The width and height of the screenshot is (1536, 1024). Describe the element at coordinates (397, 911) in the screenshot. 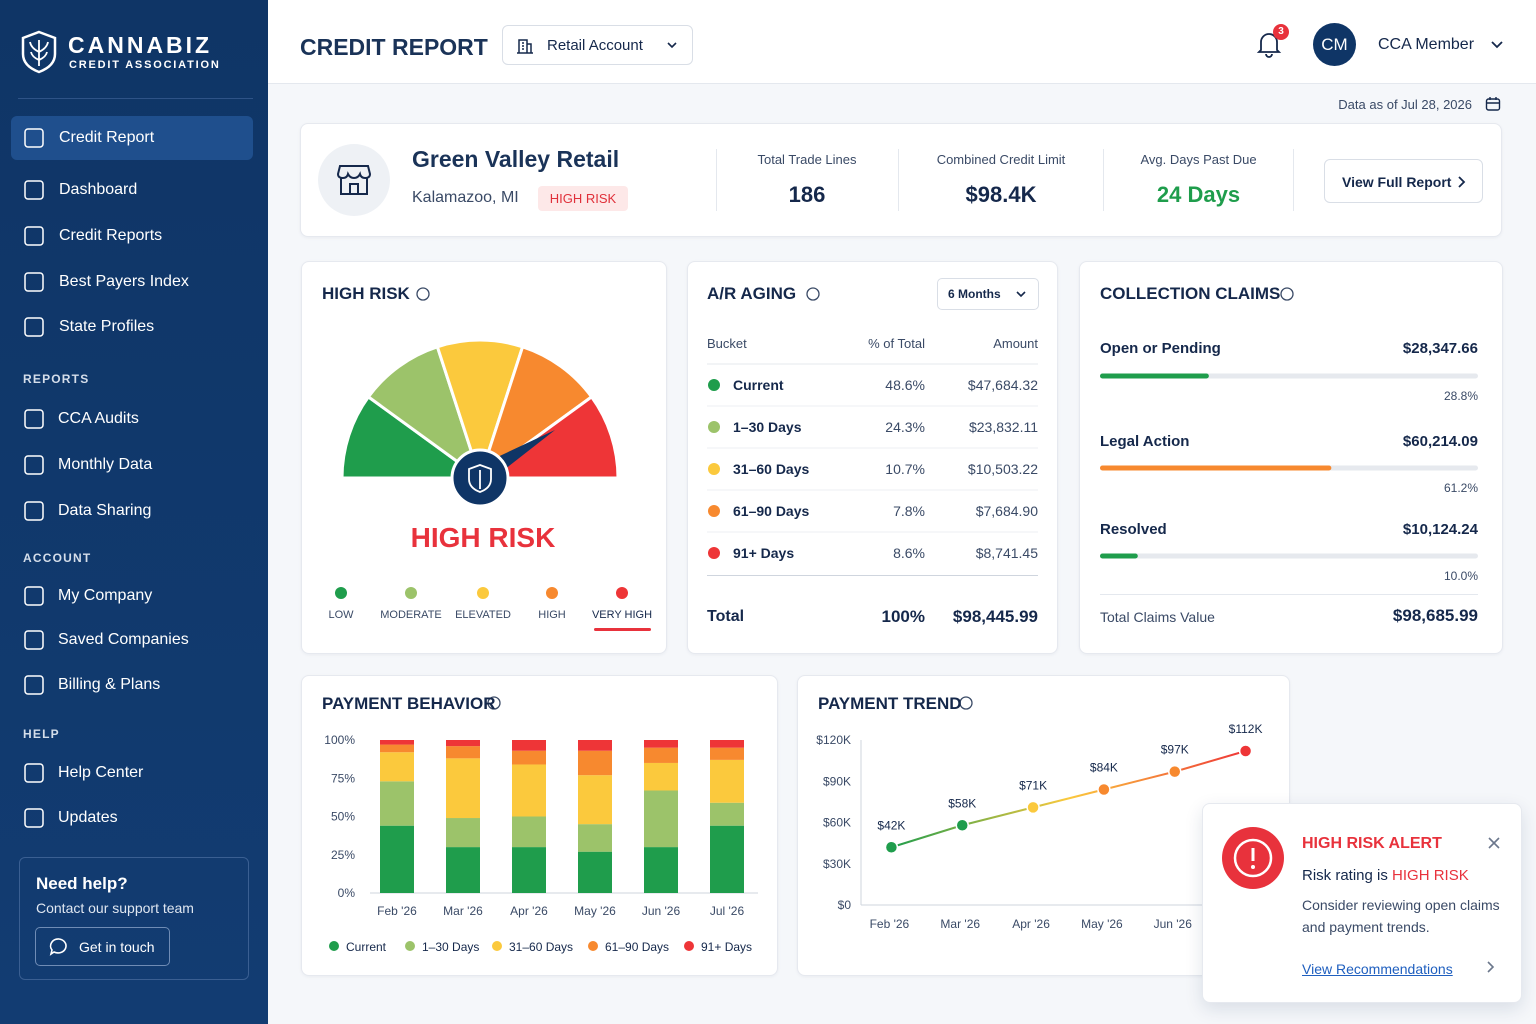

I see `x-tick-label: Feb '26` at that location.